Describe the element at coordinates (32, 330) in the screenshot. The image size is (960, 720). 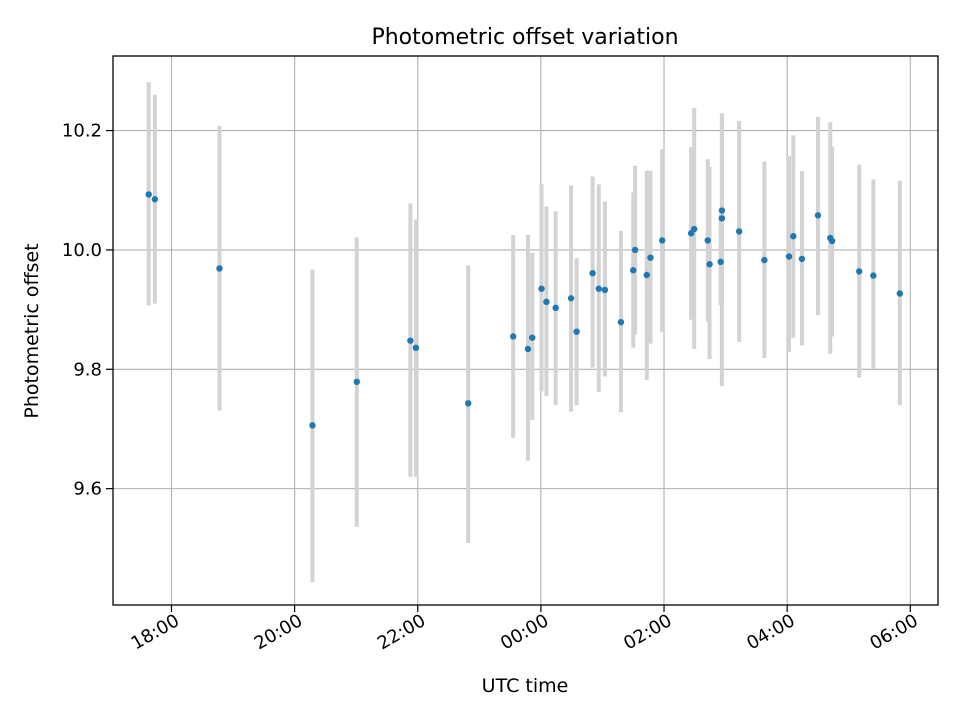
I see `y-axis-label: Photometric offset` at that location.